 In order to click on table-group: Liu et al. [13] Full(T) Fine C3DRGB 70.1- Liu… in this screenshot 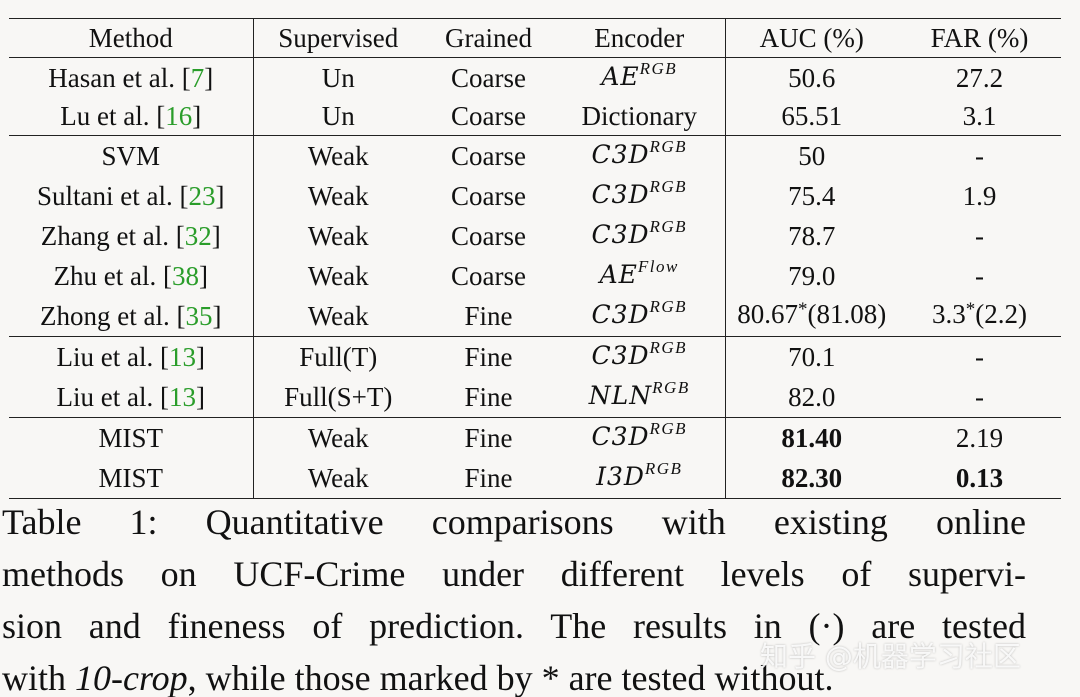, I will do `click(535, 377)`.